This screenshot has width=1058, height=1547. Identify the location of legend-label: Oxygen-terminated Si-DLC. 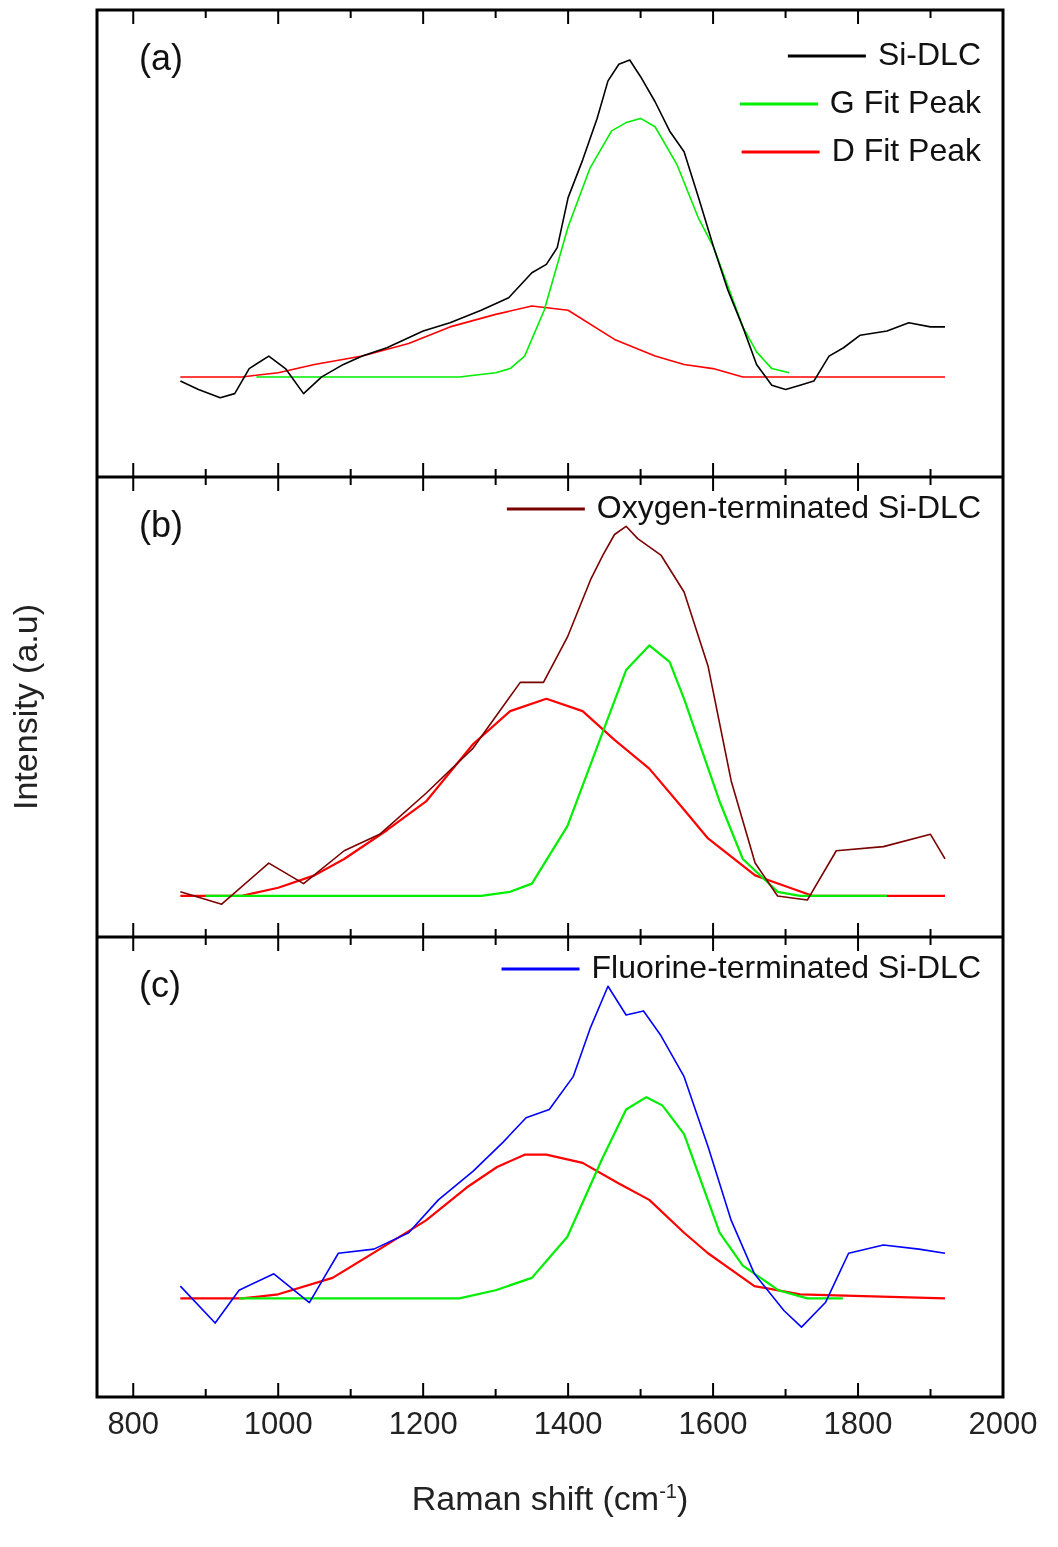
(788, 506).